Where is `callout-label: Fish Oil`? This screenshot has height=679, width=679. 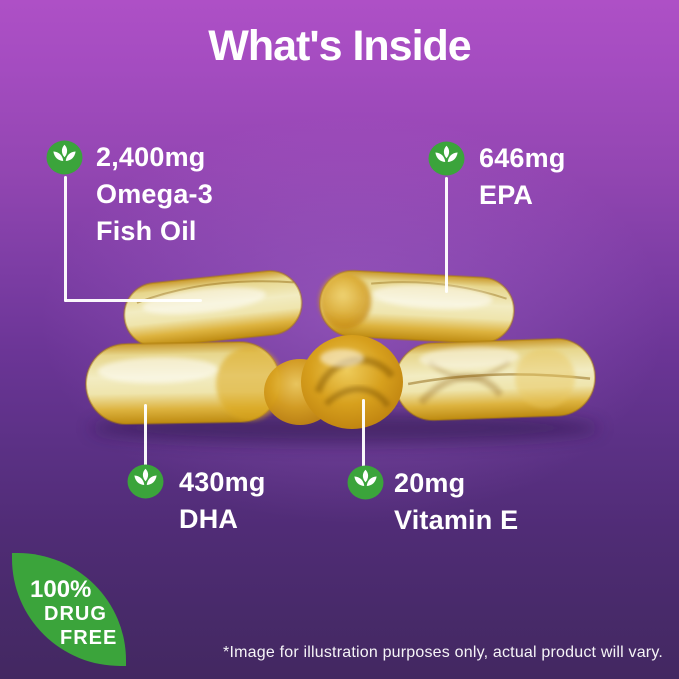
callout-label: Fish Oil is located at coordinates (146, 231).